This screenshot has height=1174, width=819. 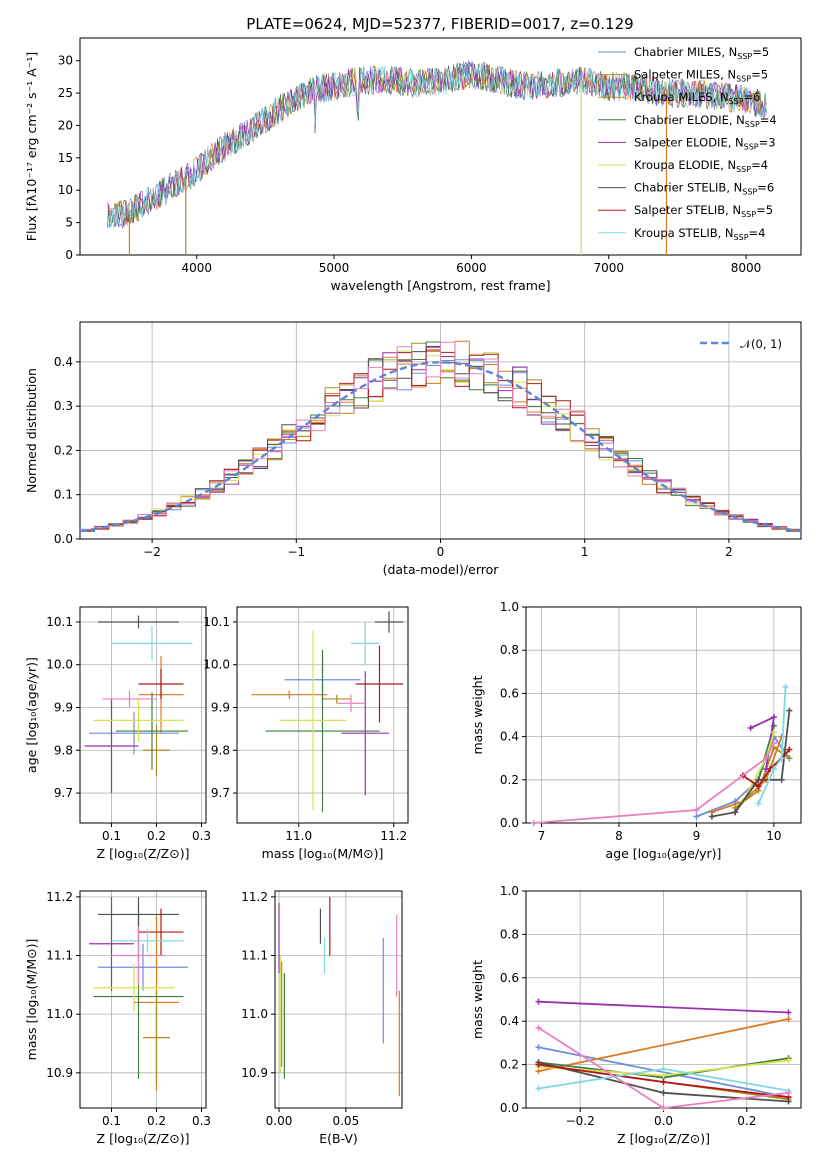 I want to click on spectrum-legend-label: Kroupa ELODIE, NSSP=4, so click(x=701, y=166).